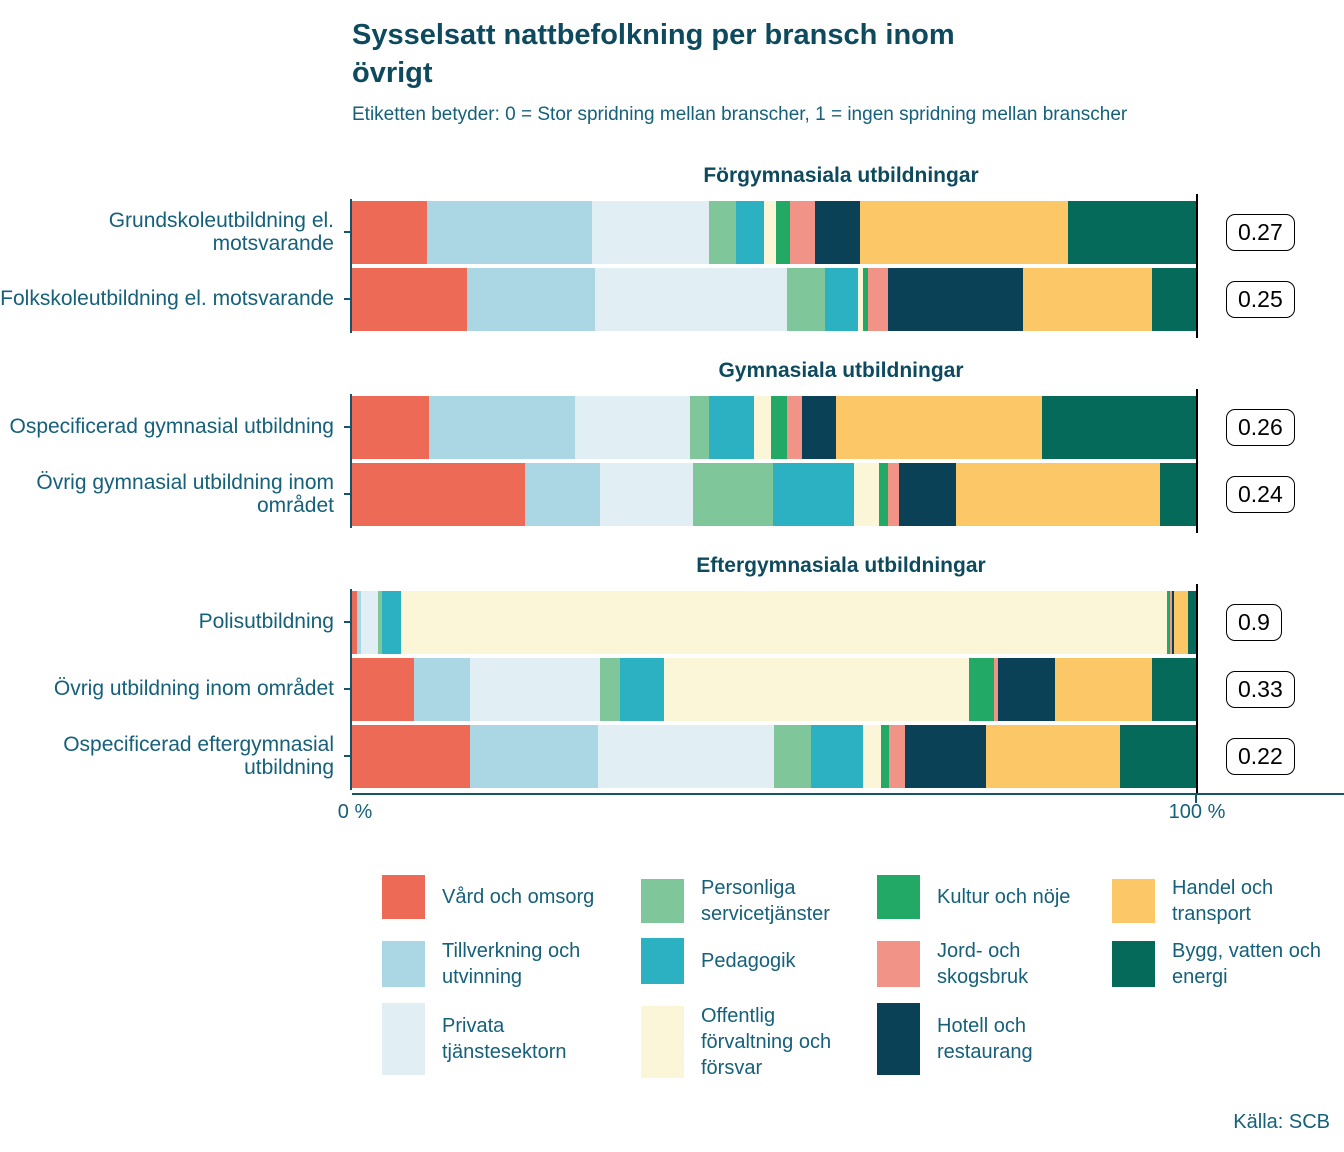  I want to click on score-cell: 0.27, so click(1260, 232).